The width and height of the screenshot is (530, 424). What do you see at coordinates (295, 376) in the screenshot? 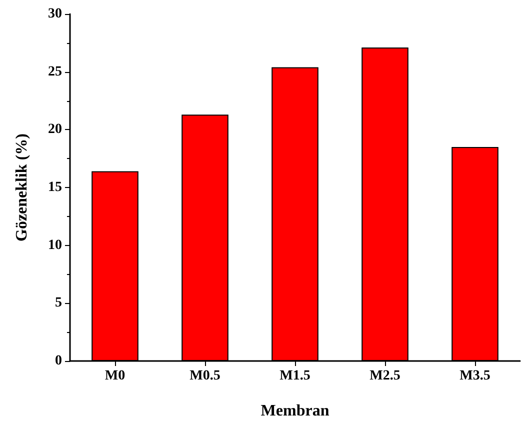
I see `x-tick-label: M1.5` at bounding box center [295, 376].